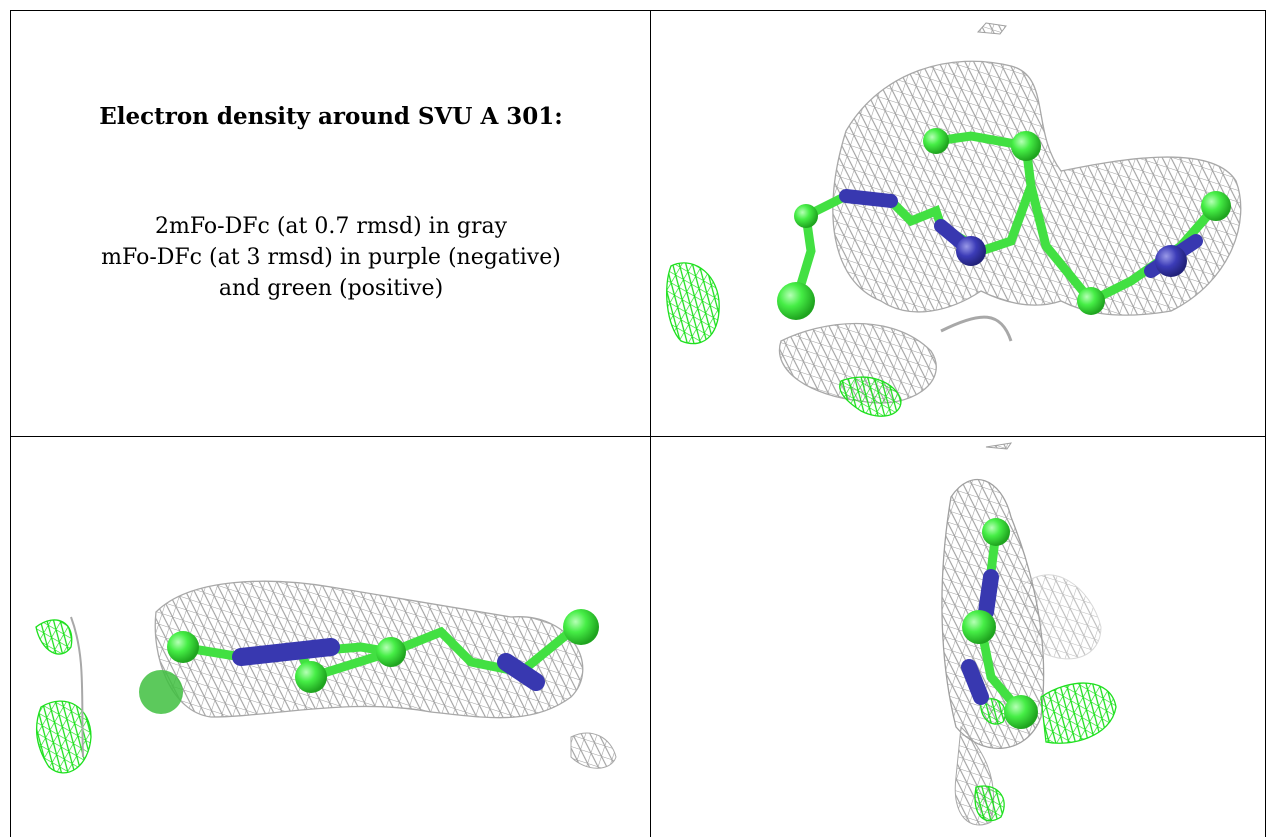  I want to click on density-render-bottom-left, so click(326, 677).